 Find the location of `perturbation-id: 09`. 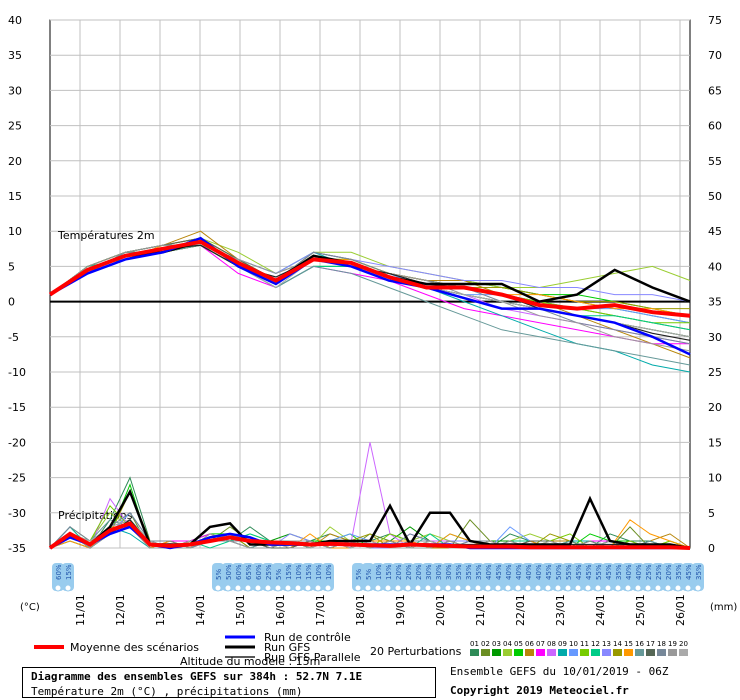

perturbation-id: 09 is located at coordinates (562, 644).